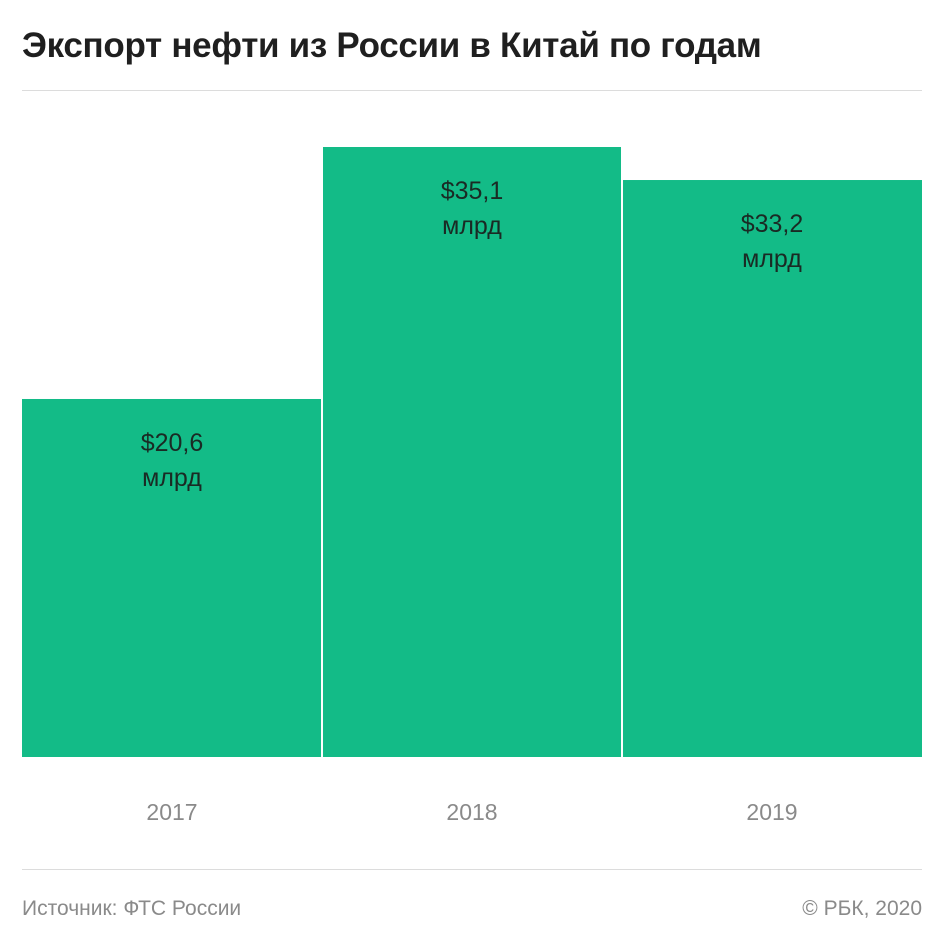 This screenshot has height=945, width=945. I want to click on bottom-divider, so click(472, 869).